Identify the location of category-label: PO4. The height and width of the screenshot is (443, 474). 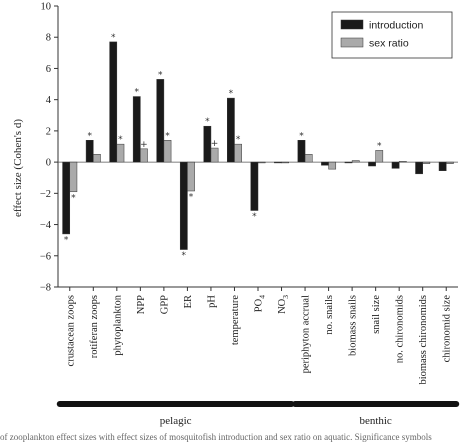
(260, 303).